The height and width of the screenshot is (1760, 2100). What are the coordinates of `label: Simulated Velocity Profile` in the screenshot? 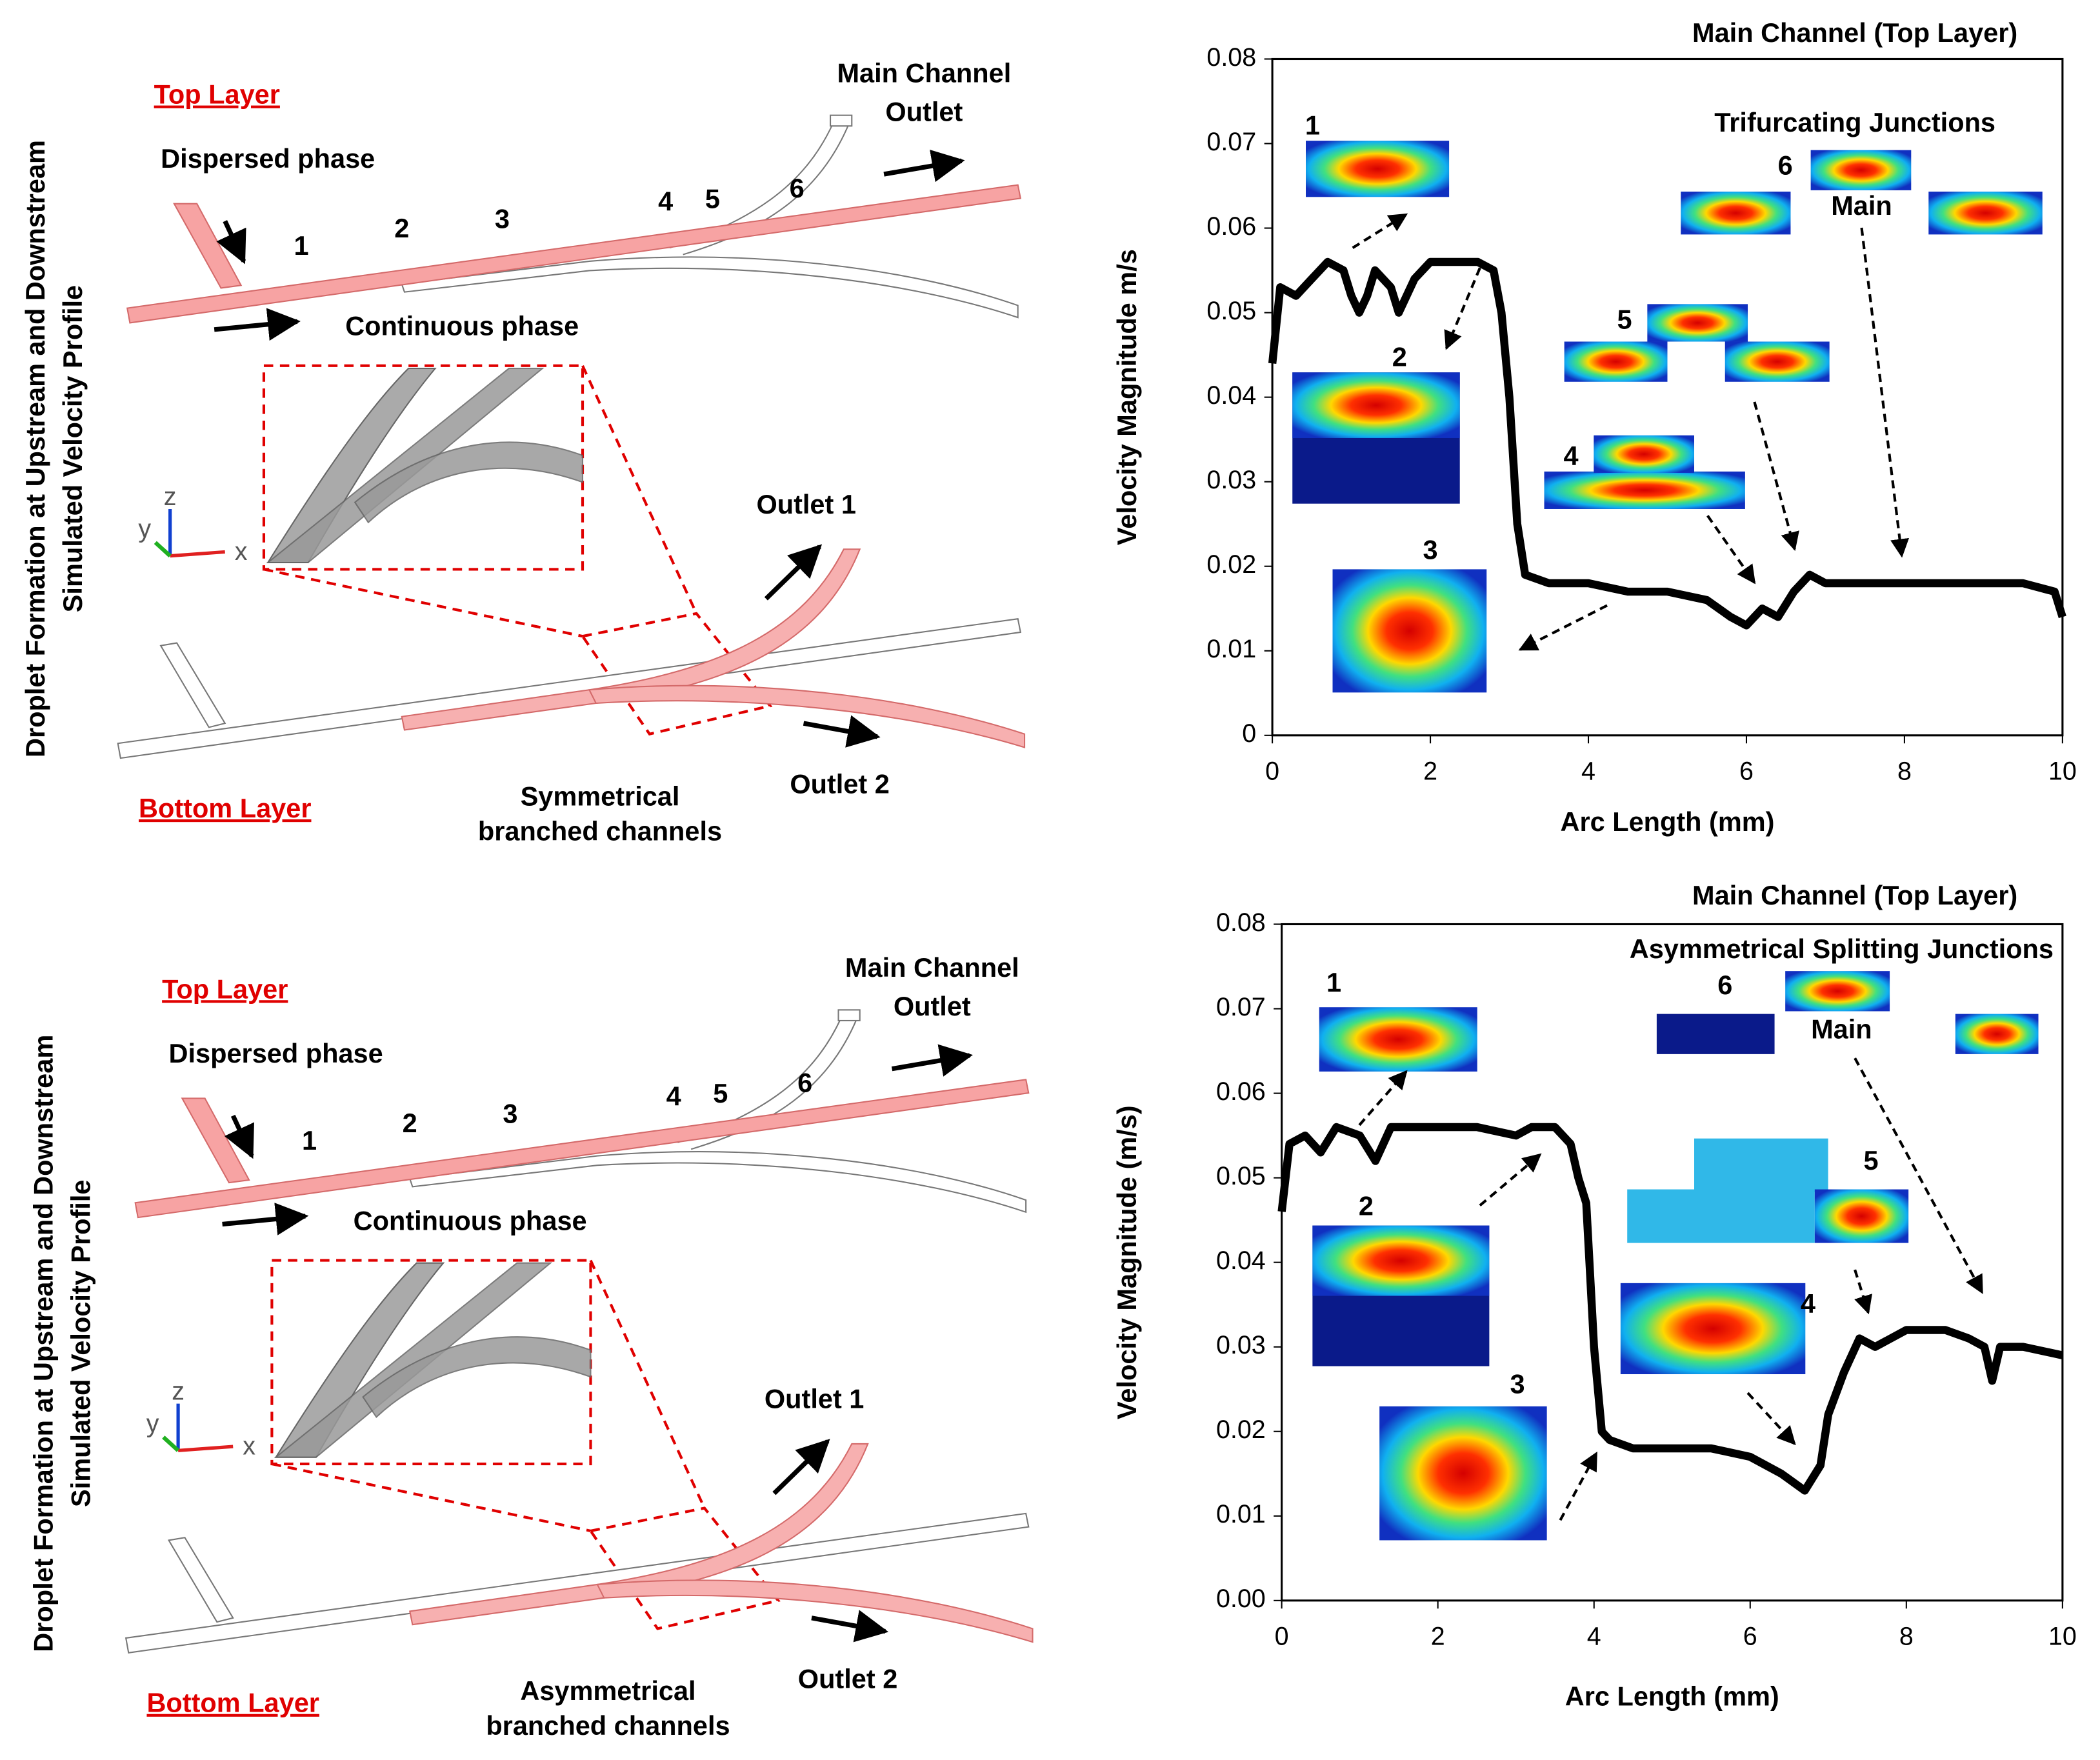 It's located at (72, 449).